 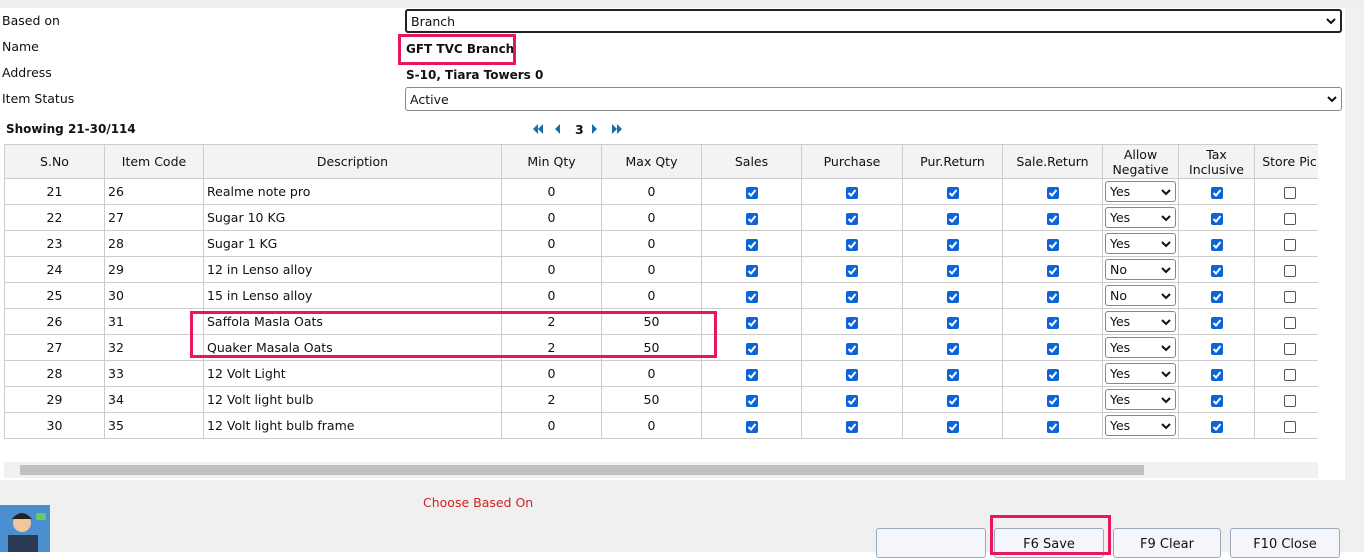 What do you see at coordinates (852, 161) in the screenshot?
I see `column-header: Purchase` at bounding box center [852, 161].